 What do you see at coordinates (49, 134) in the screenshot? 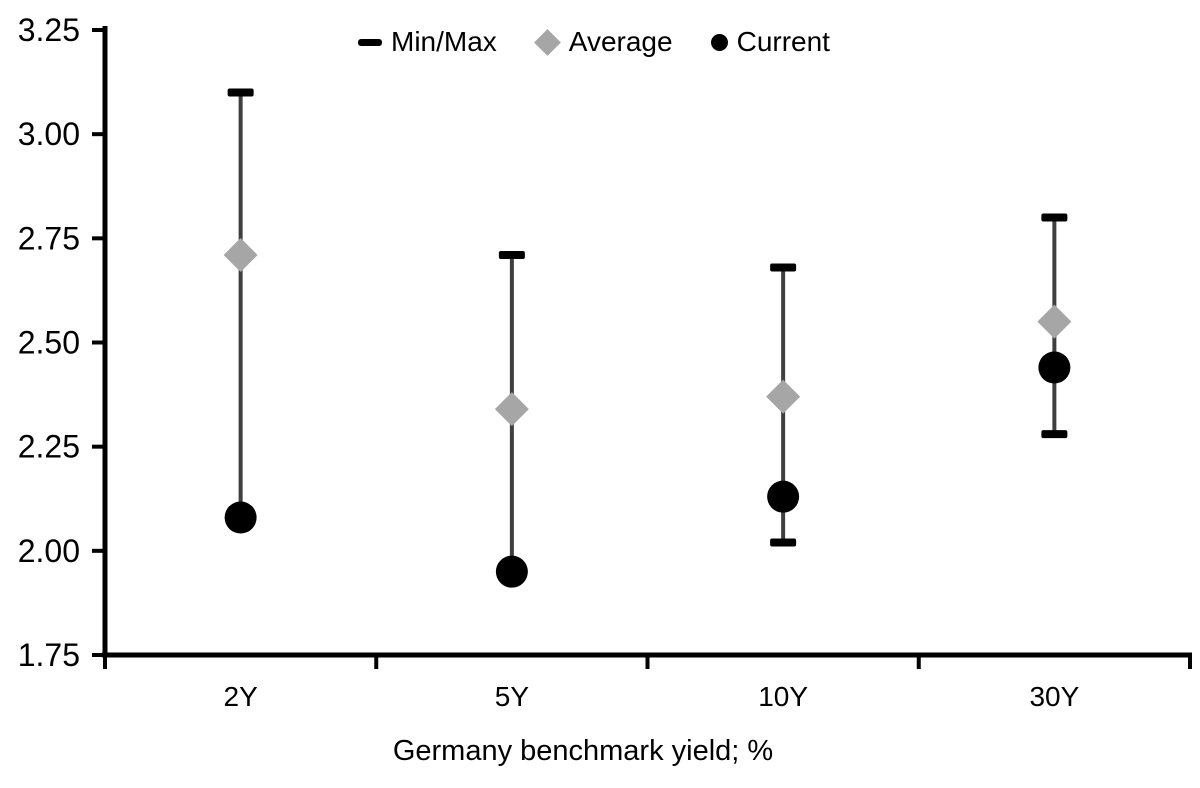
I see `y-axis-tick-label: 3.00` at bounding box center [49, 134].